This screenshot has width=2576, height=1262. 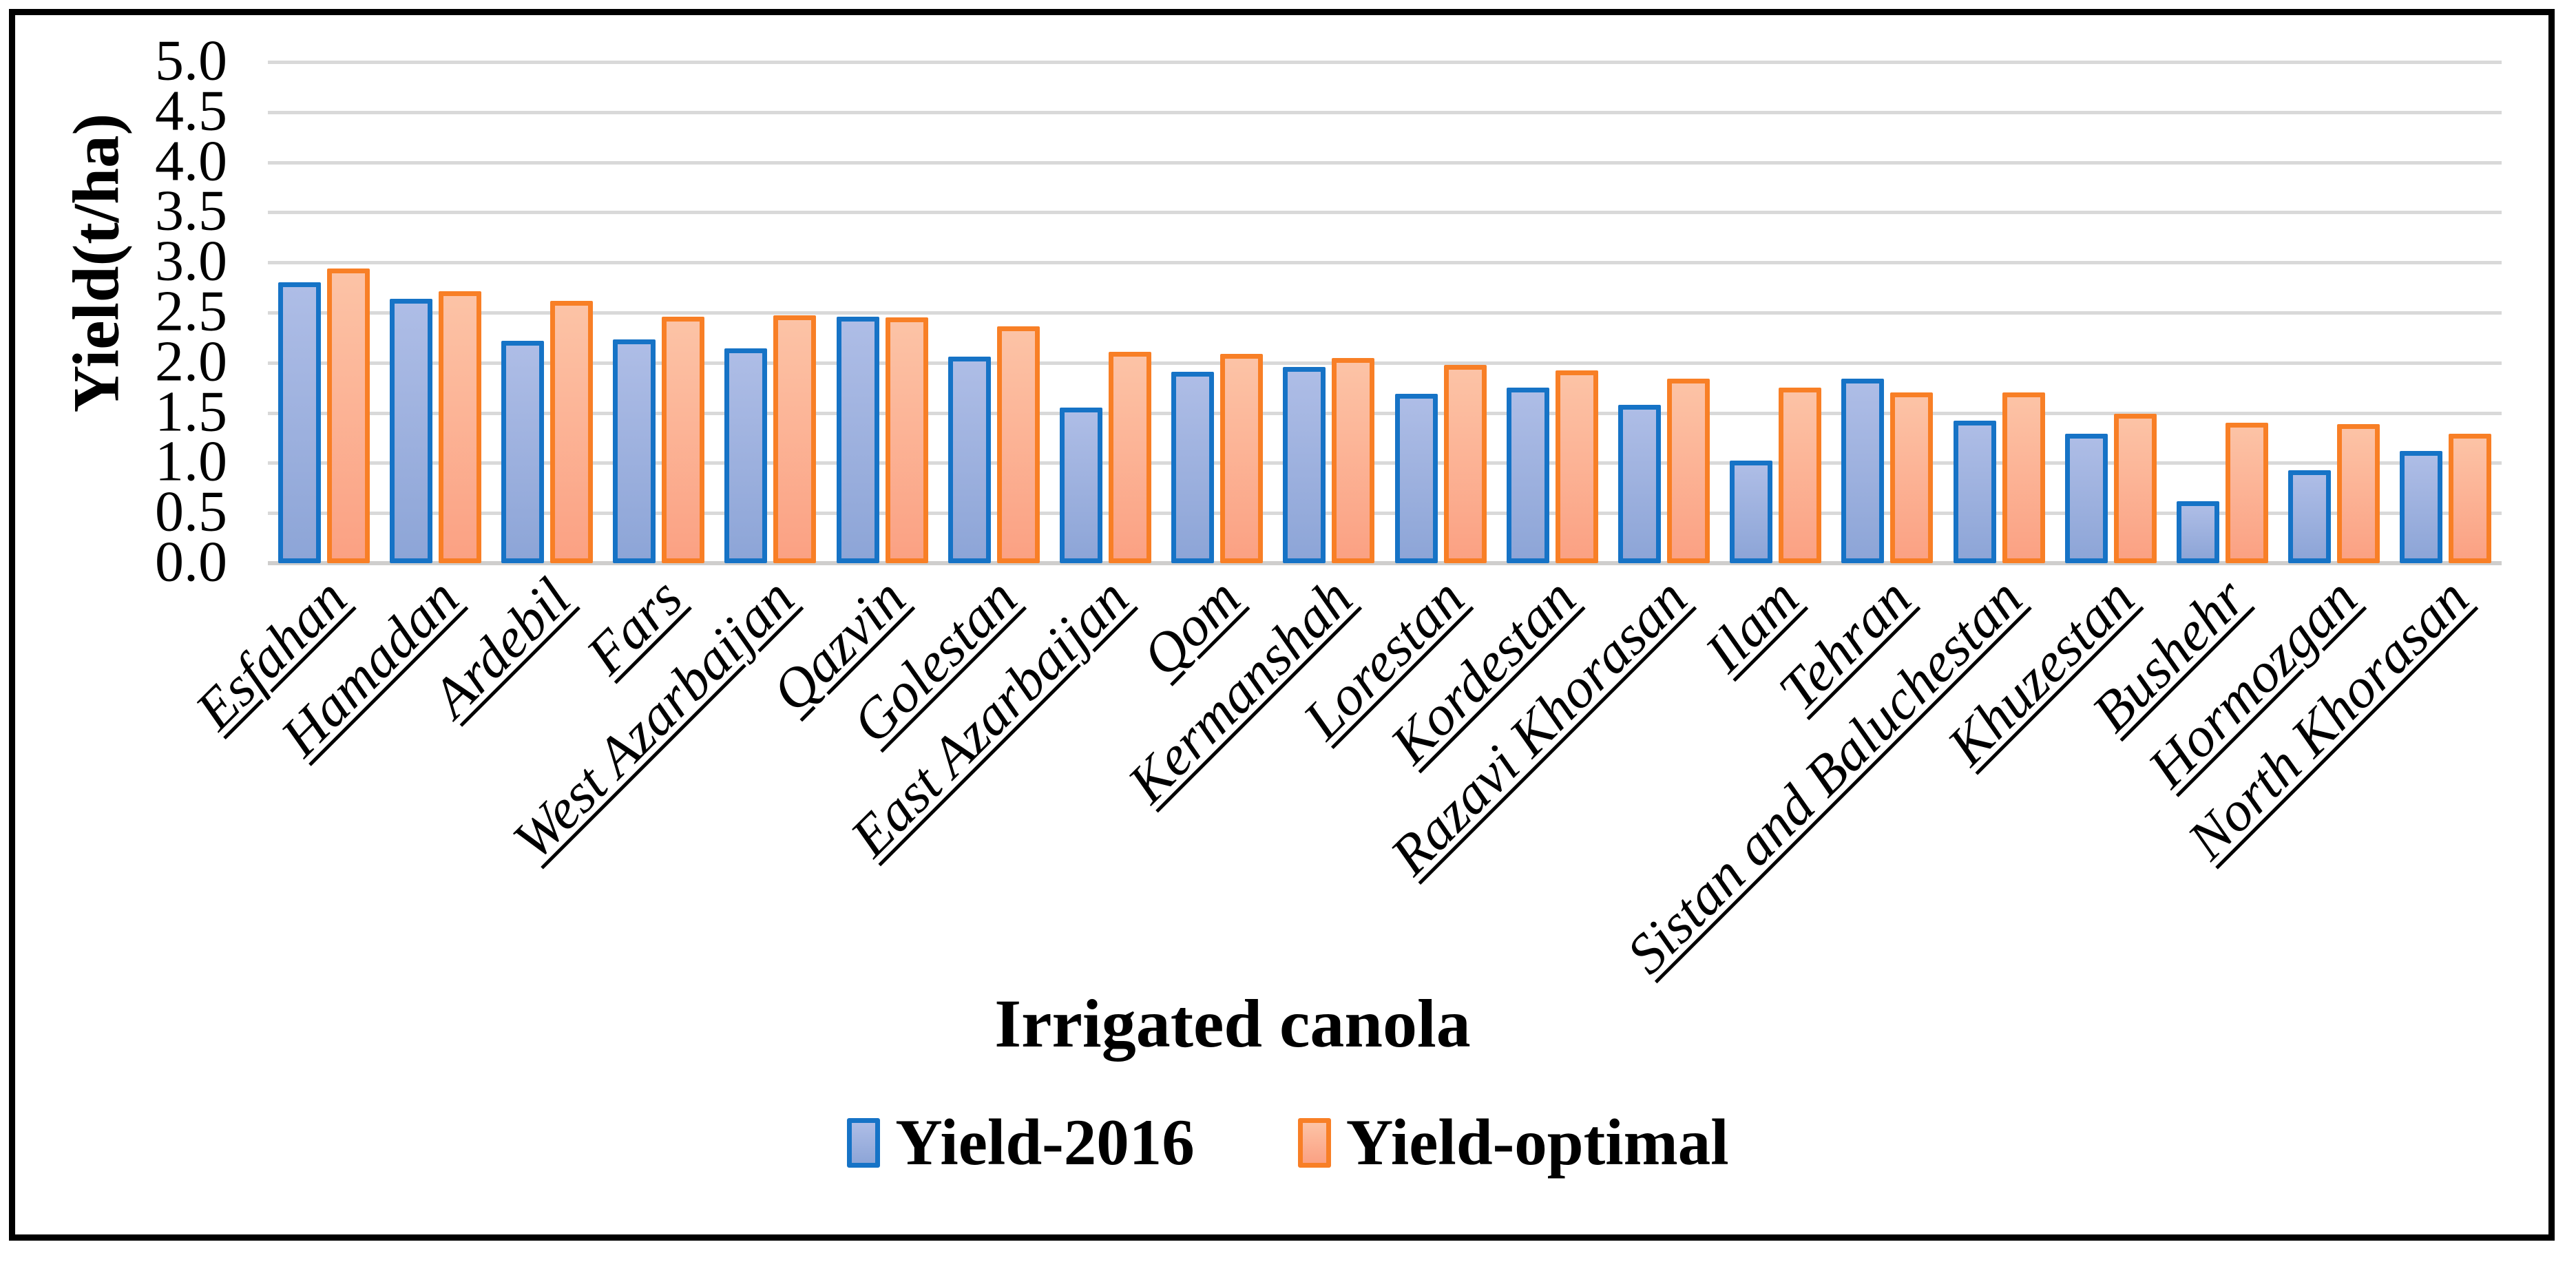 What do you see at coordinates (191, 512) in the screenshot?
I see `y-tick-label: 0.5` at bounding box center [191, 512].